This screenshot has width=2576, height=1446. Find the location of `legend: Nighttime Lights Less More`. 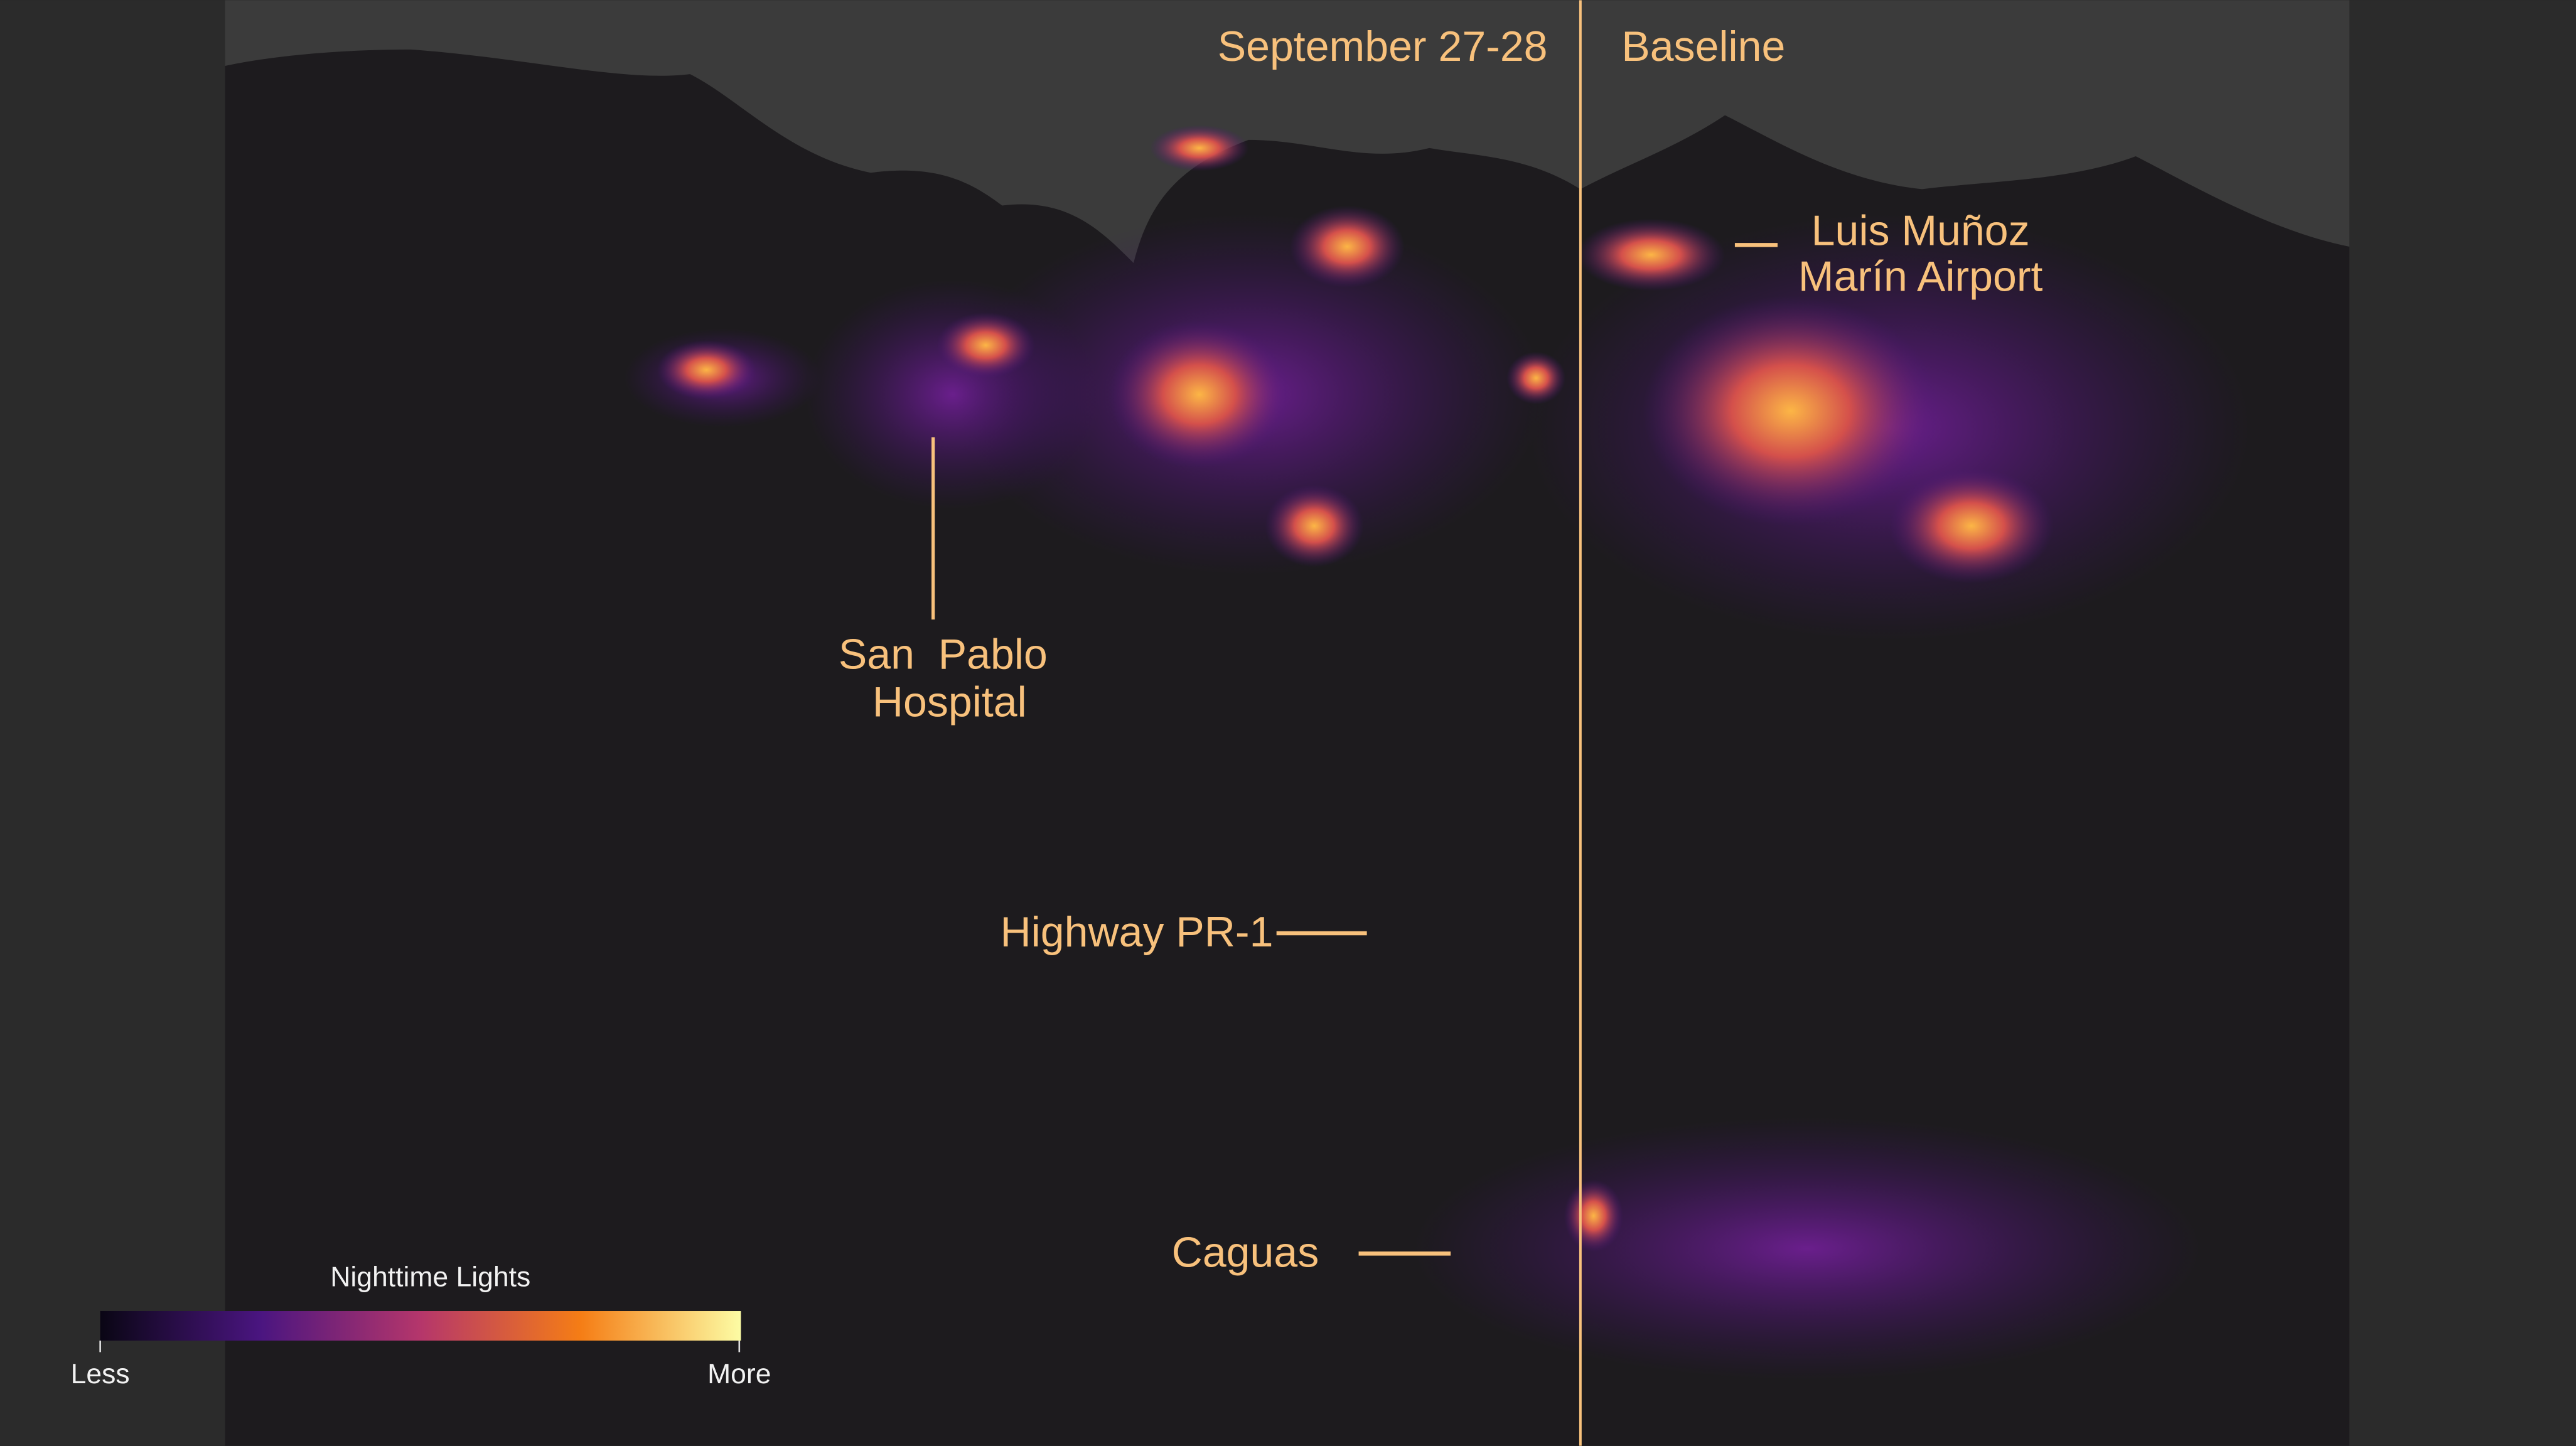

legend: Nighttime Lights Less More is located at coordinates (421, 1326).